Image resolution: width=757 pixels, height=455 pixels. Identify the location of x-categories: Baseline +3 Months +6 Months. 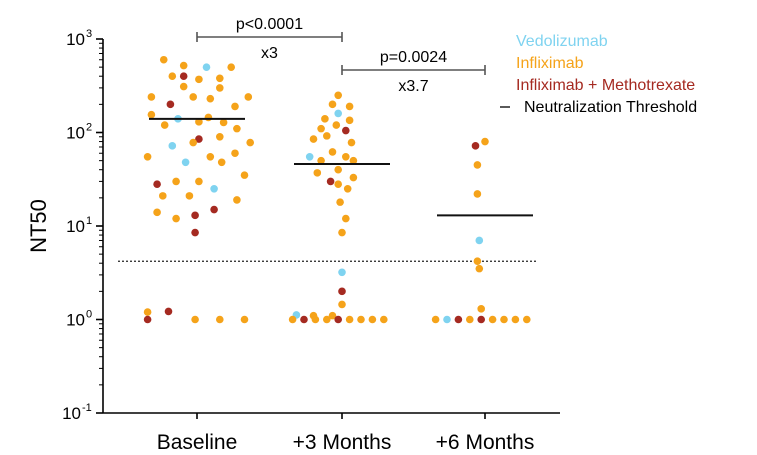
(346, 442).